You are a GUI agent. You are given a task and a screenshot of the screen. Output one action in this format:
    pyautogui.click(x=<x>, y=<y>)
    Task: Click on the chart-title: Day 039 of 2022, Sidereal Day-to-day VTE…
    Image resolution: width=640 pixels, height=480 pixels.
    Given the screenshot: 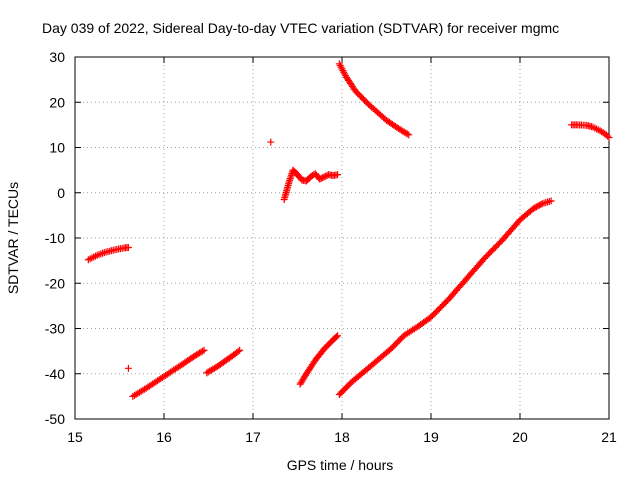 What is the action you would take?
    pyautogui.click(x=300, y=28)
    